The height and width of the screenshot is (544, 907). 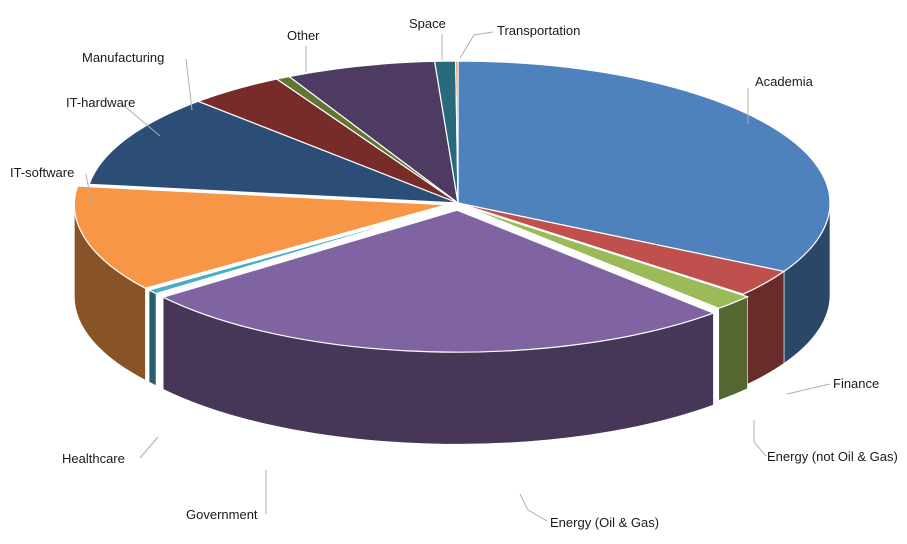 I want to click on slice-healthcare, so click(x=260, y=237).